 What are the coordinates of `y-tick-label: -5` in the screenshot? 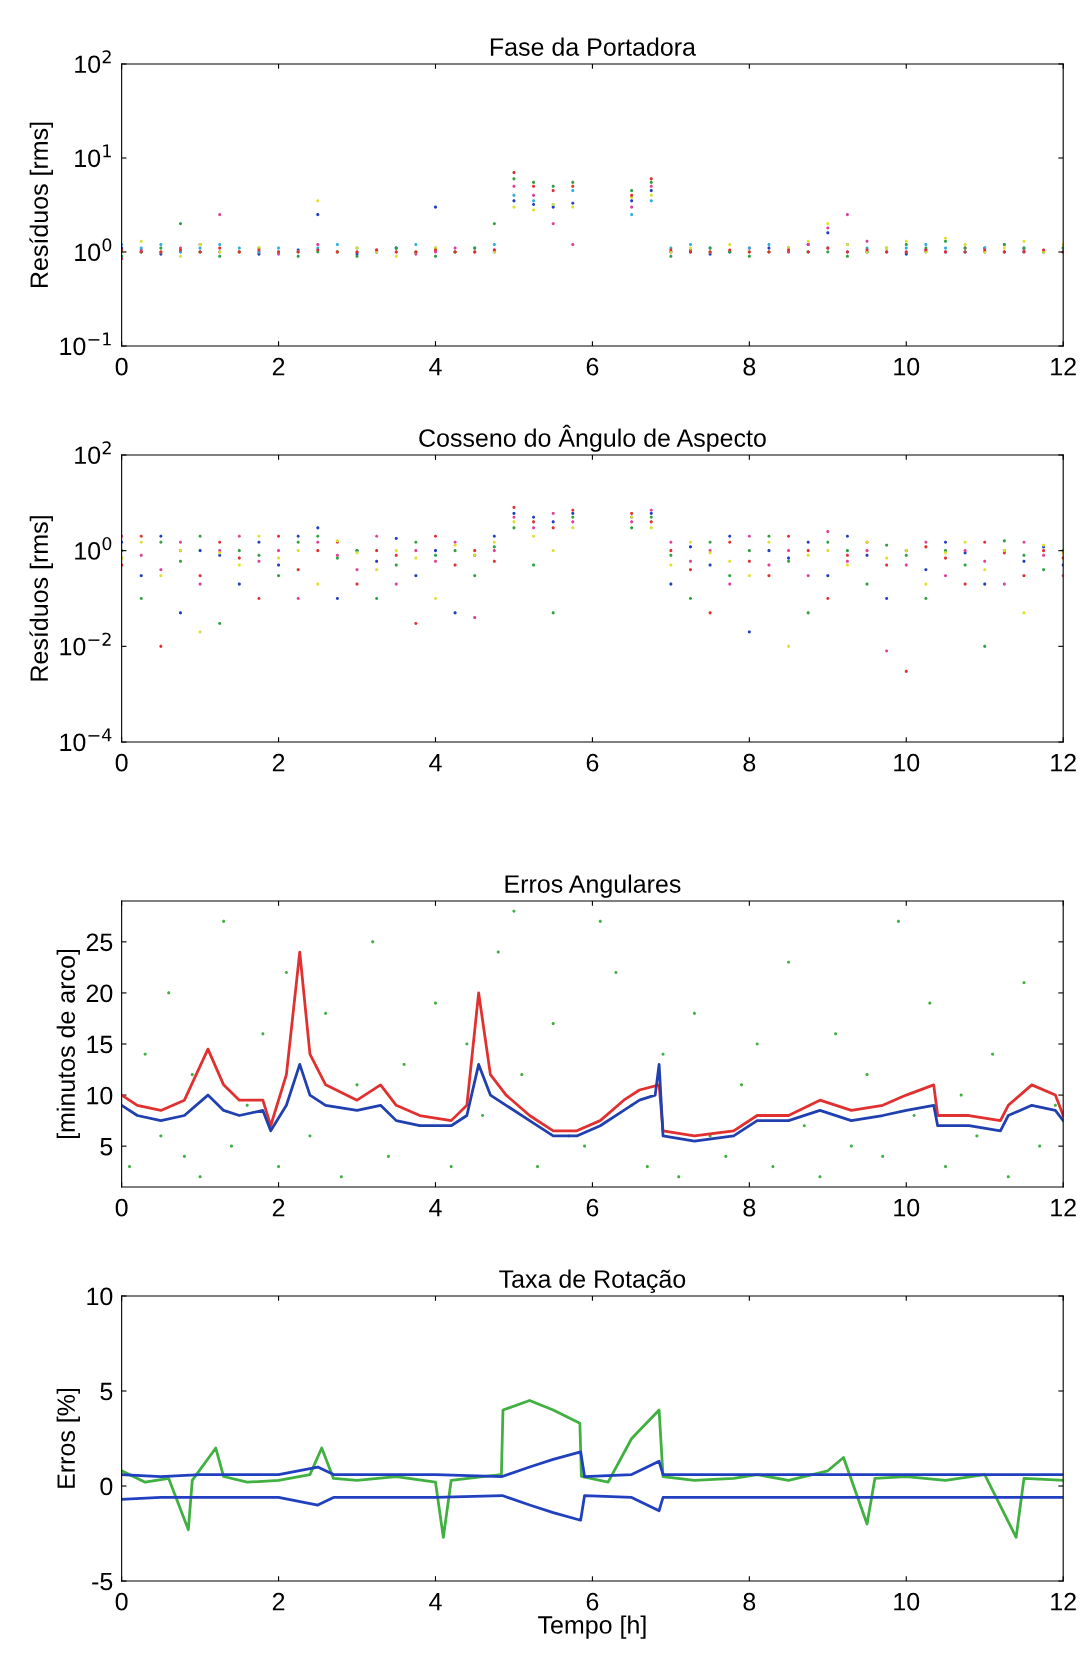 It's located at (102, 1581).